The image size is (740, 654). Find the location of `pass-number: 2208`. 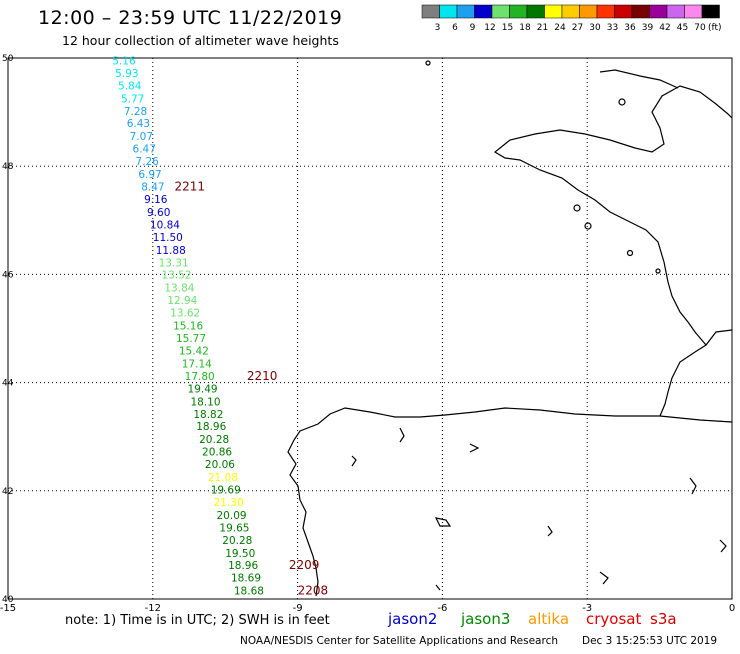

pass-number: 2208 is located at coordinates (313, 591).